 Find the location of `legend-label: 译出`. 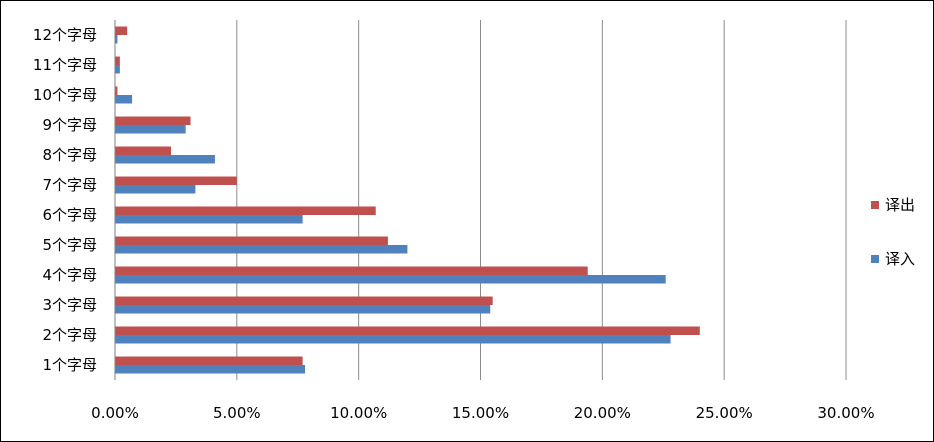

legend-label: 译出 is located at coordinates (900, 205).